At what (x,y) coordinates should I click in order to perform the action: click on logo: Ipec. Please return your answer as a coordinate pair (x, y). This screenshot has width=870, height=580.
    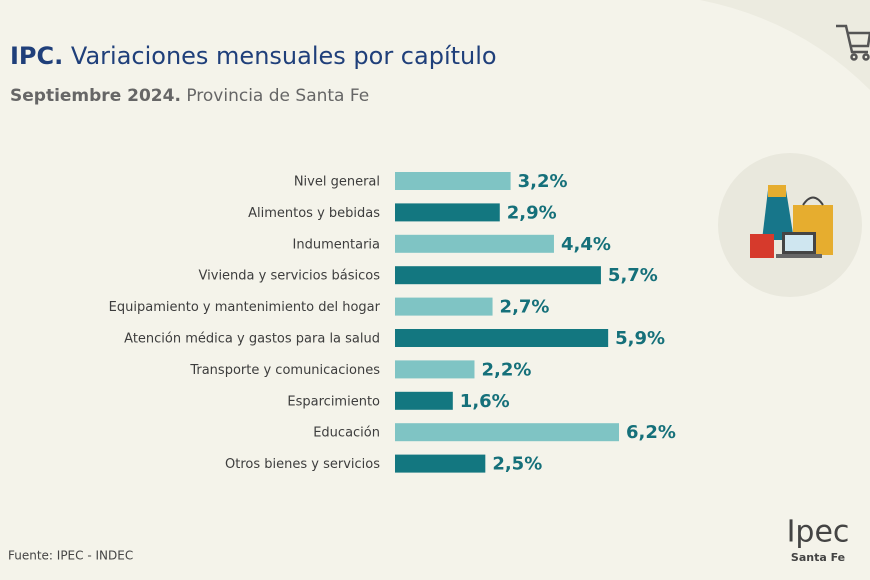
    Looking at the image, I should click on (818, 532).